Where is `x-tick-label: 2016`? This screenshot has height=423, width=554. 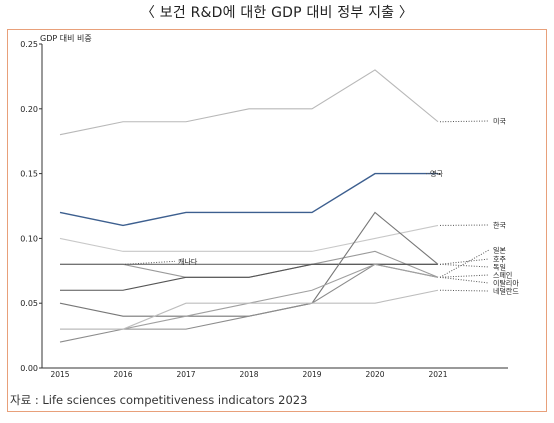
x-tick-label: 2016 is located at coordinates (122, 374).